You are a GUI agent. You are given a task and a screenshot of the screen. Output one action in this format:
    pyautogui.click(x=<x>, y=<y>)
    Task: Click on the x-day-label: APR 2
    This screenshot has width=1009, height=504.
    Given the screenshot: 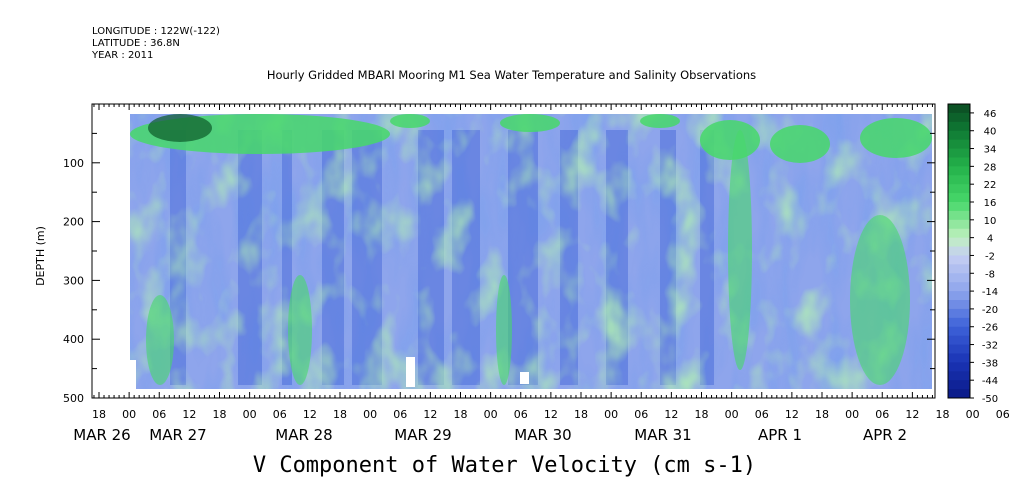 What is the action you would take?
    pyautogui.click(x=885, y=435)
    